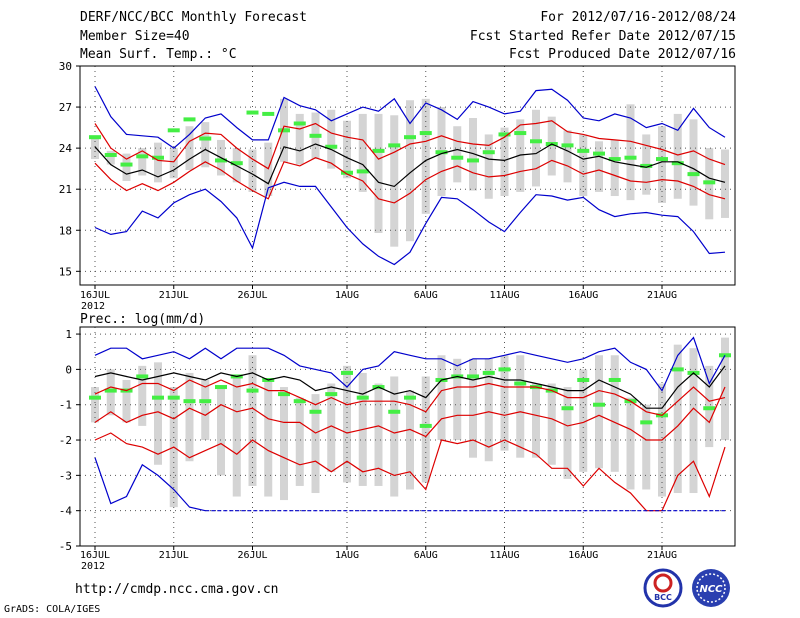 The height and width of the screenshot is (618, 800). I want to click on panel1-ytick-label: 18, so click(65, 230).